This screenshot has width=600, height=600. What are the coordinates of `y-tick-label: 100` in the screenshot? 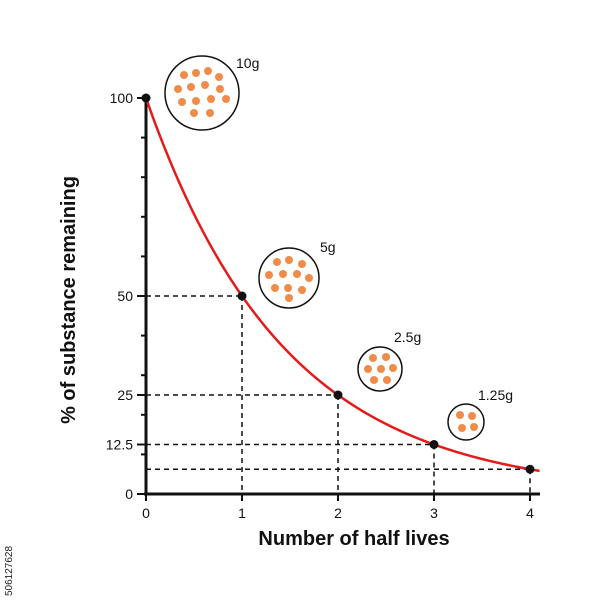 It's located at (122, 98).